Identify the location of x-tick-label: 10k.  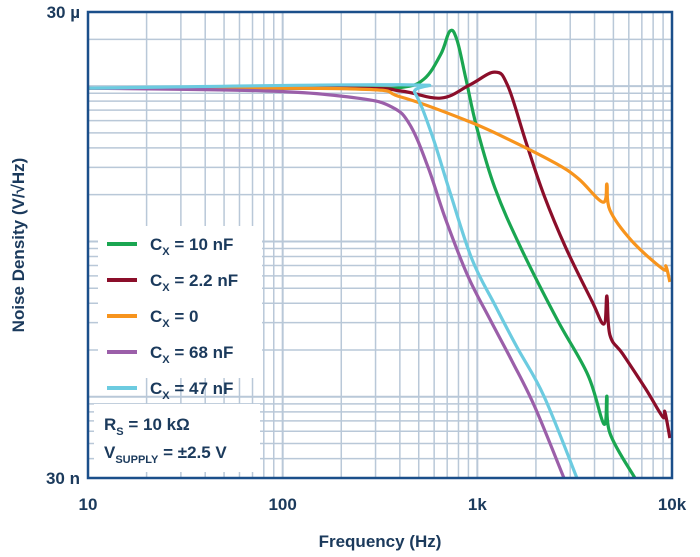
(672, 504).